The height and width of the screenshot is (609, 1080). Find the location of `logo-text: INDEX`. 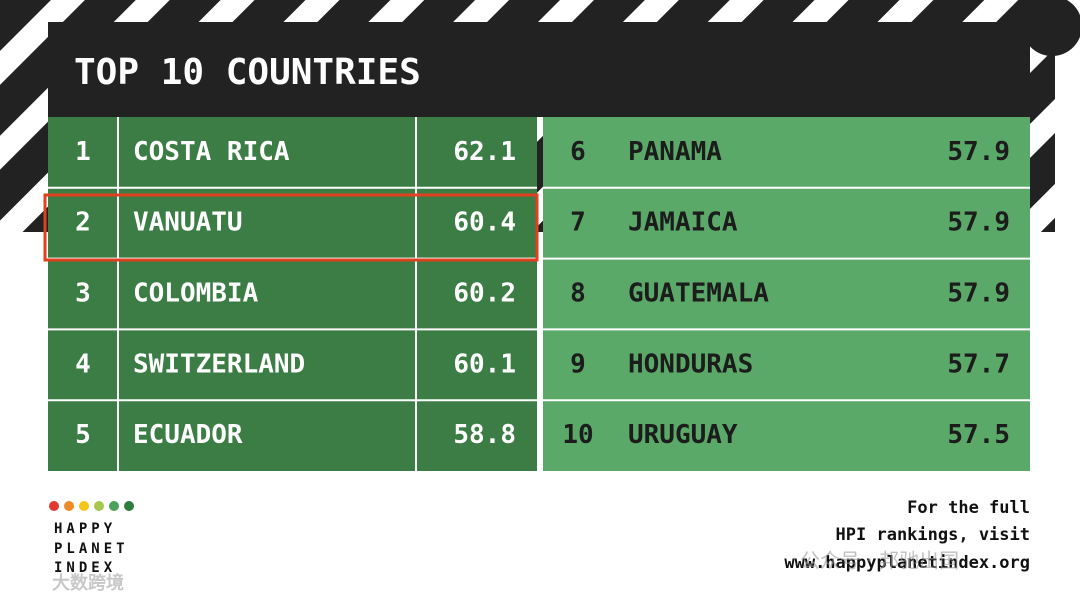

logo-text: INDEX is located at coordinates (85, 568).